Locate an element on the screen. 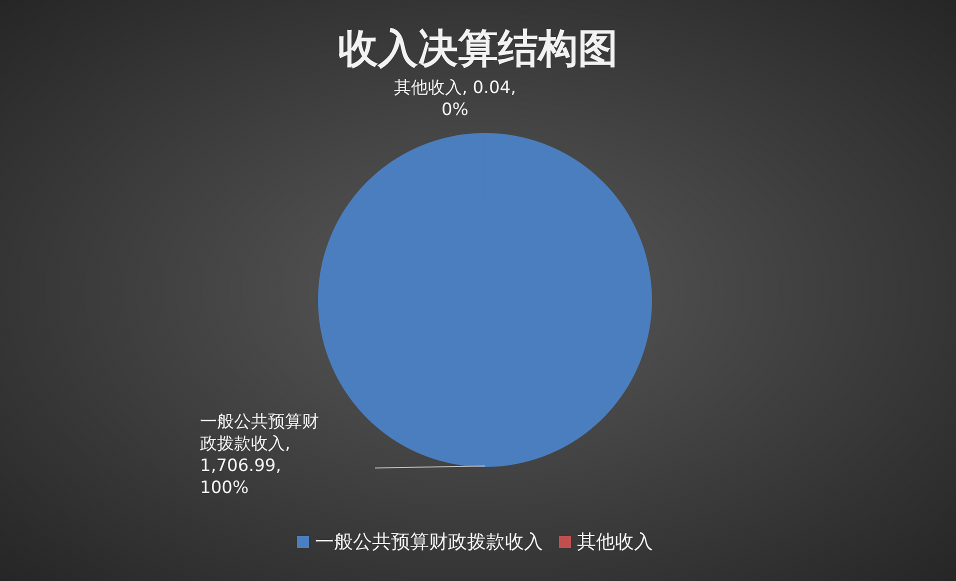 This screenshot has height=581, width=956. legend-label: 一般公共预算财政拨款收入 is located at coordinates (429, 542).